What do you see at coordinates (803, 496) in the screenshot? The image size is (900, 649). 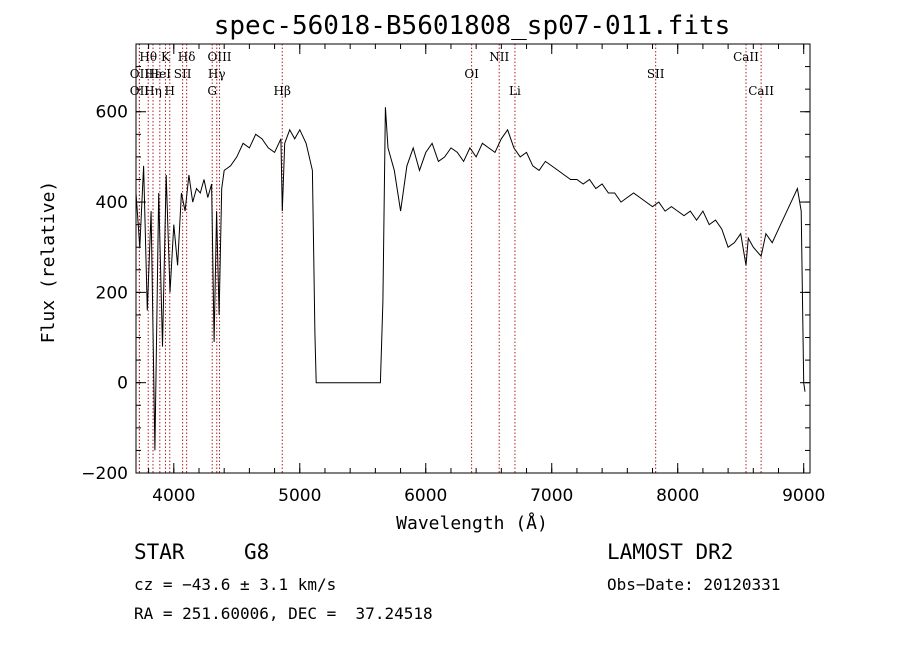 I see `x-tick-label: 9000` at bounding box center [803, 496].